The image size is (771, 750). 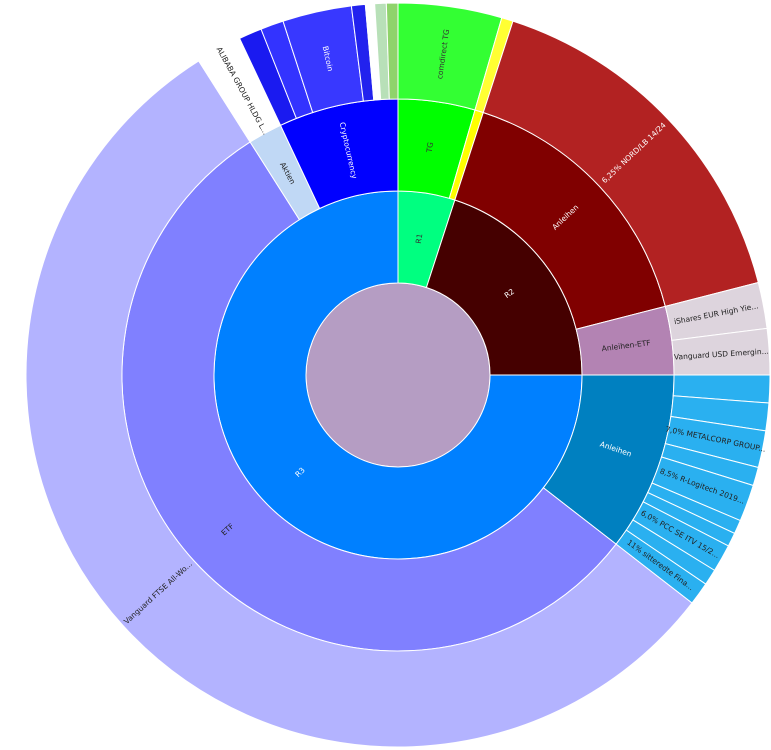 What do you see at coordinates (419, 238) in the screenshot?
I see `ring1-label-0: R1` at bounding box center [419, 238].